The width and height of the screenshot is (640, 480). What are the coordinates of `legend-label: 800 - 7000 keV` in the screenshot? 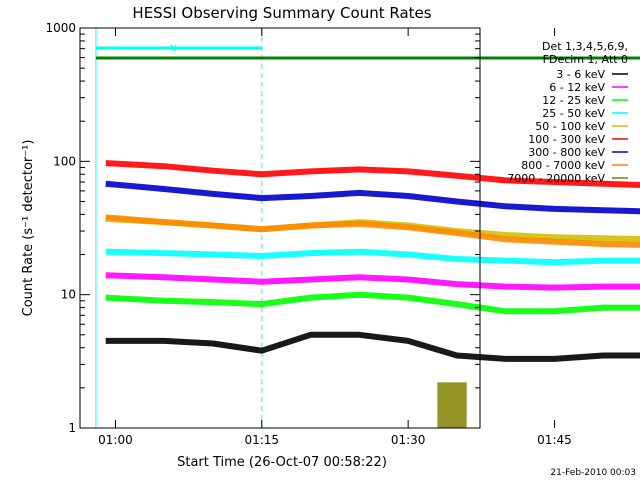 It's located at (563, 165).